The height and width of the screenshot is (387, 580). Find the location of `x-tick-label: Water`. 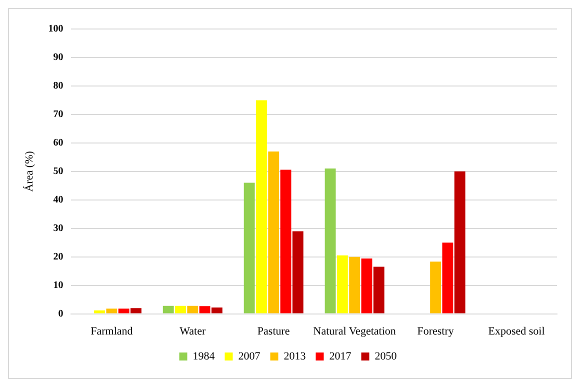

x-tick-label: Water is located at coordinates (193, 331).